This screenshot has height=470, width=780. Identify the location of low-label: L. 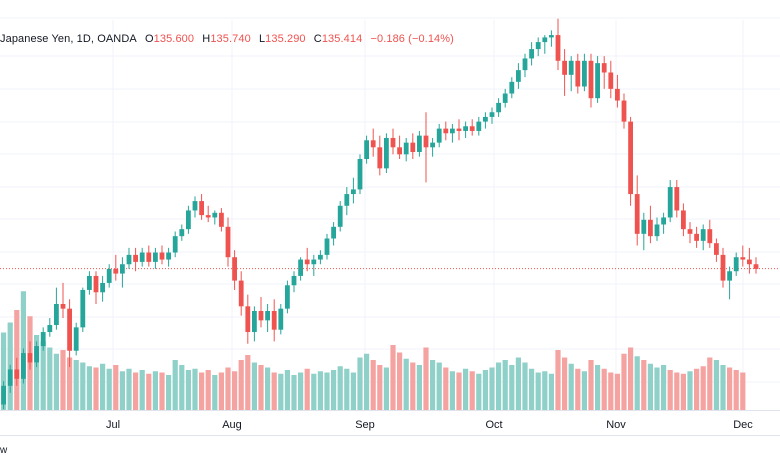
(262, 39).